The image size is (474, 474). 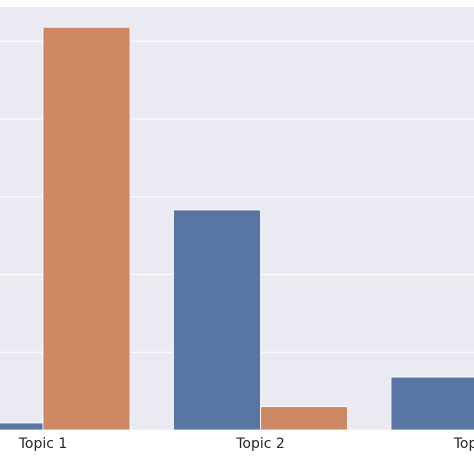 I want to click on x-tick-label: Topic 3, so click(x=463, y=444).